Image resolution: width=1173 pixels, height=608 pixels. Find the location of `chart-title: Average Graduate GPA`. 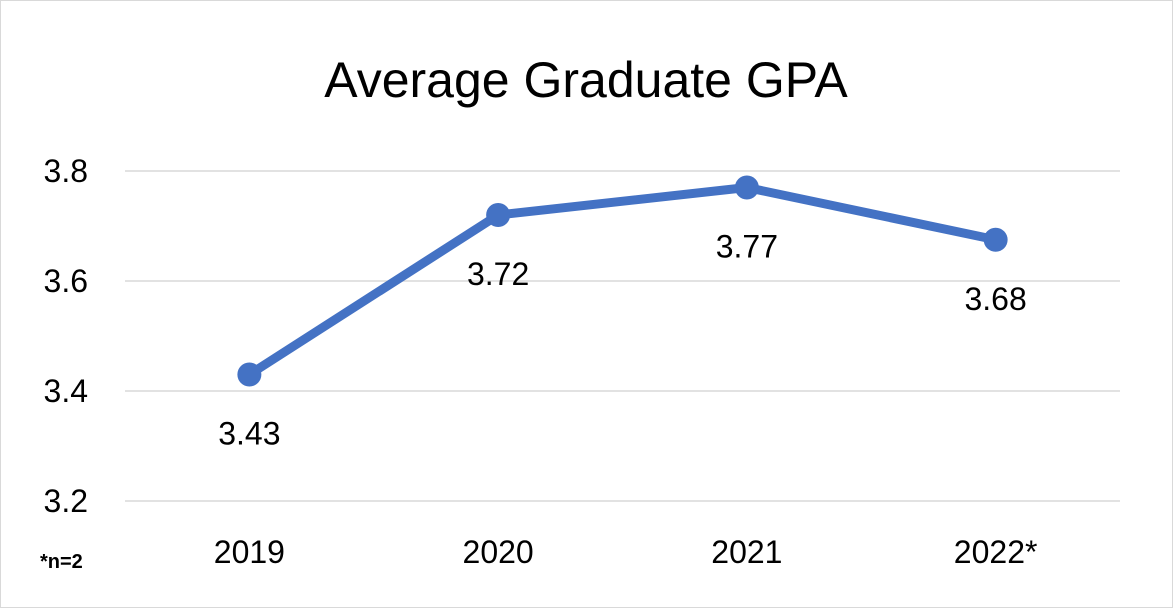

chart-title: Average Graduate GPA is located at coordinates (586, 80).